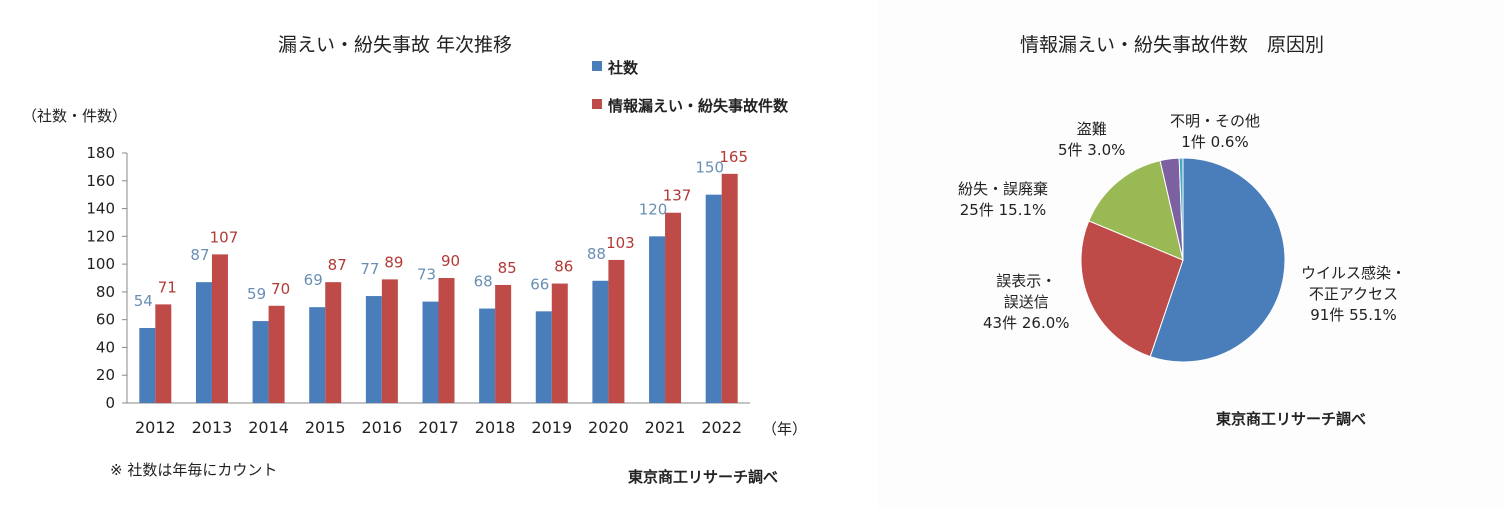 This screenshot has height=509, width=1505. Describe the element at coordinates (100, 236) in the screenshot. I see `y-tick-label: 120` at that location.